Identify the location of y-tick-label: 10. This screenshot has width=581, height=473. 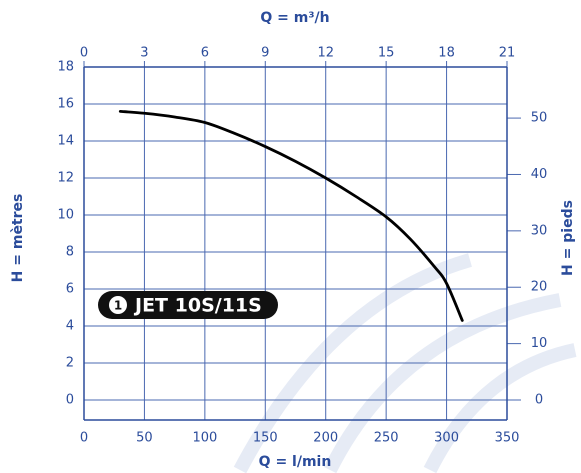
(65, 215).